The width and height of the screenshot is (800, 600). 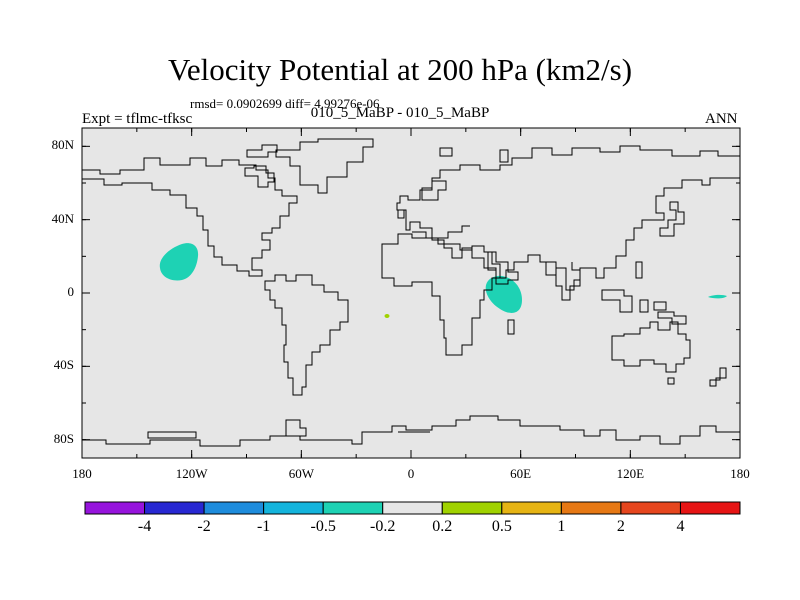 I want to click on coastline-british-isles, so click(x=401, y=214).